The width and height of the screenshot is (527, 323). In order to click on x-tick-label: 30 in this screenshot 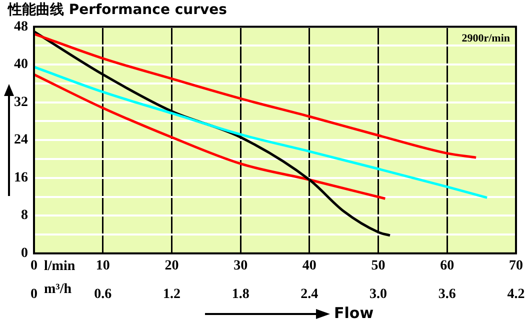, I will do `click(241, 266)`.